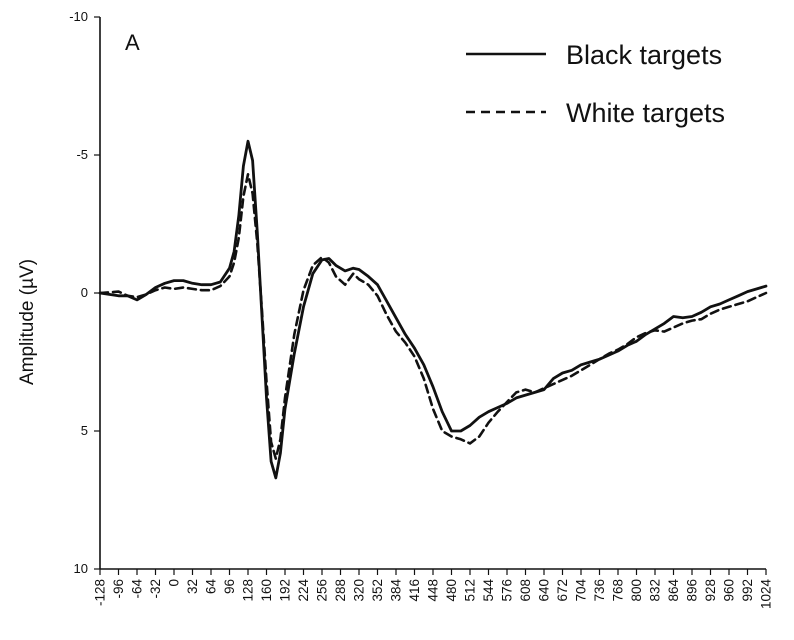 Image resolution: width=794 pixels, height=640 pixels. I want to click on x-tick-label: 256, so click(322, 590).